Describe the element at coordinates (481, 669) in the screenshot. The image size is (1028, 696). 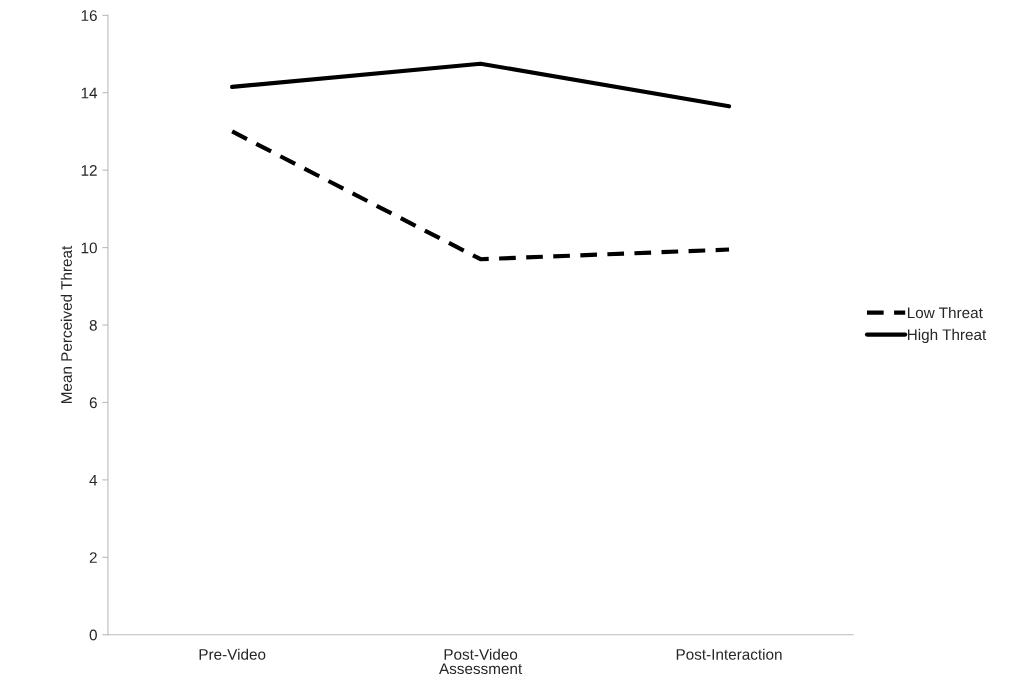
I see `x-axis-title: Assessment` at that location.